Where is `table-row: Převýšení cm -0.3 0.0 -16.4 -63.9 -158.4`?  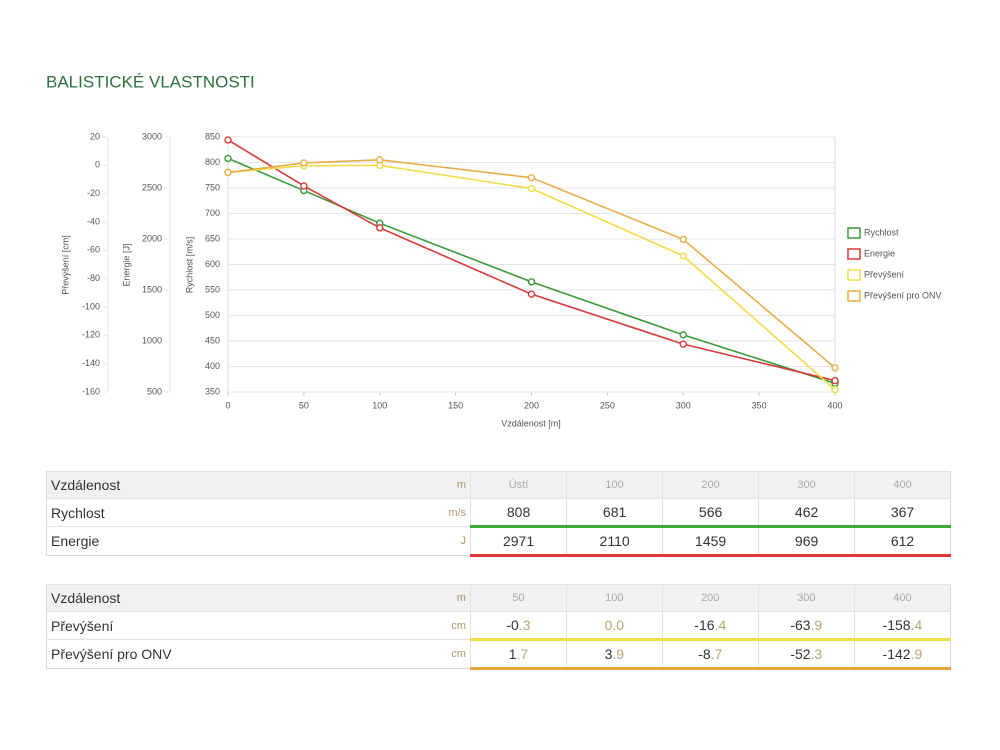 table-row: Převýšení cm -0.3 0.0 -16.4 -63.9 -158.4 is located at coordinates (498, 626).